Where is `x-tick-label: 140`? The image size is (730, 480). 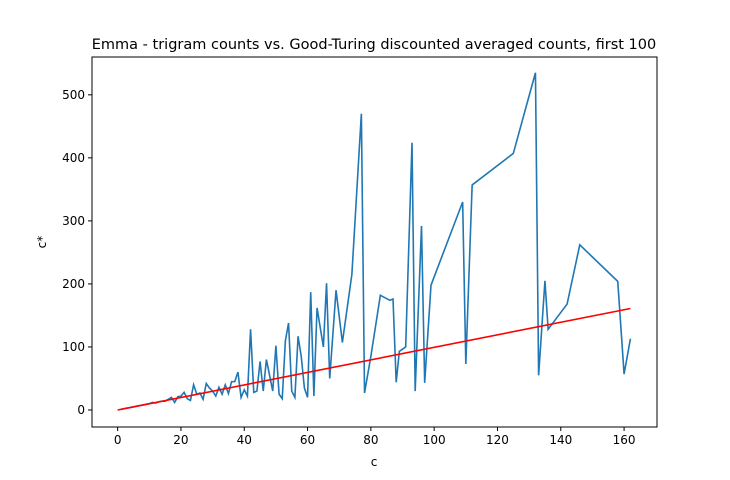 x-tick-label: 140 is located at coordinates (560, 440).